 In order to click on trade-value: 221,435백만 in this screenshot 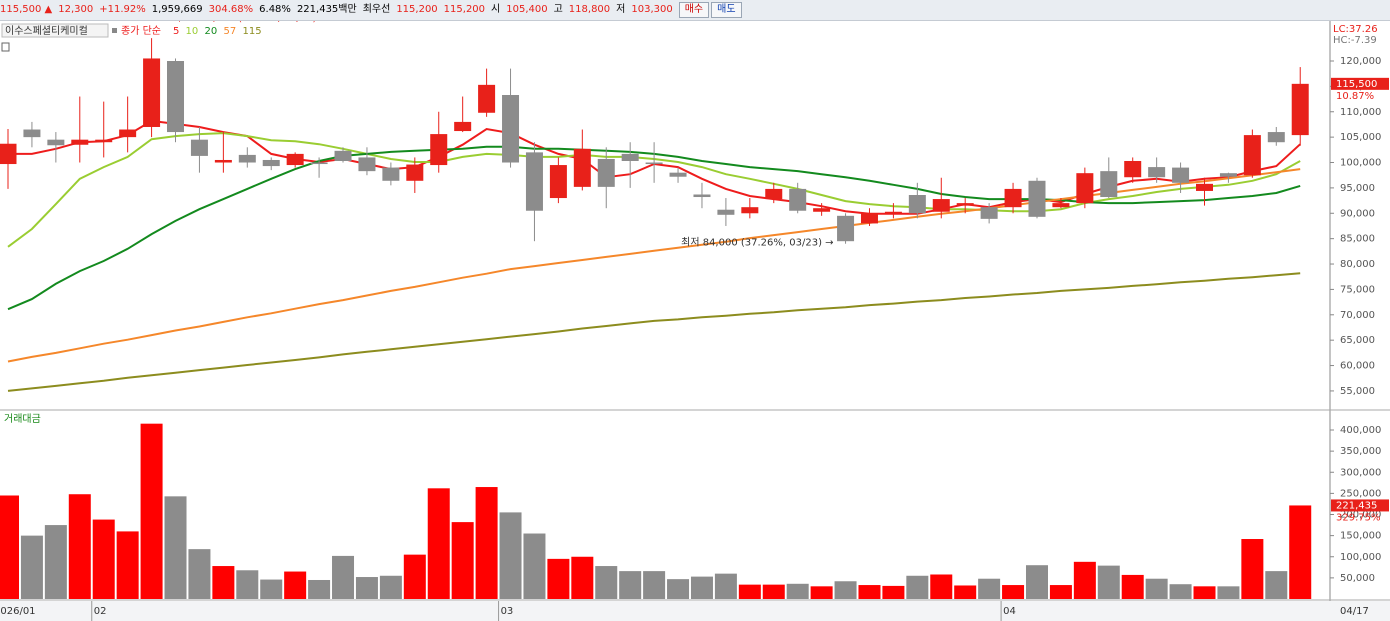, I will do `click(326, 9)`.